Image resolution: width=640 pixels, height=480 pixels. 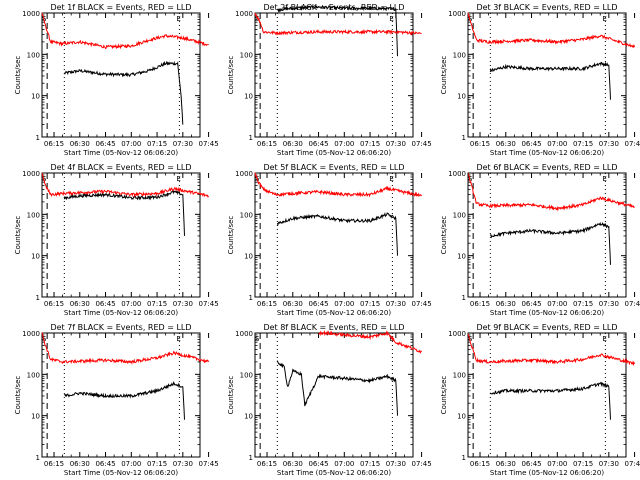 I want to click on panel-title: Det 8f BLACK = Events, RED = LLD, so click(x=333, y=327).